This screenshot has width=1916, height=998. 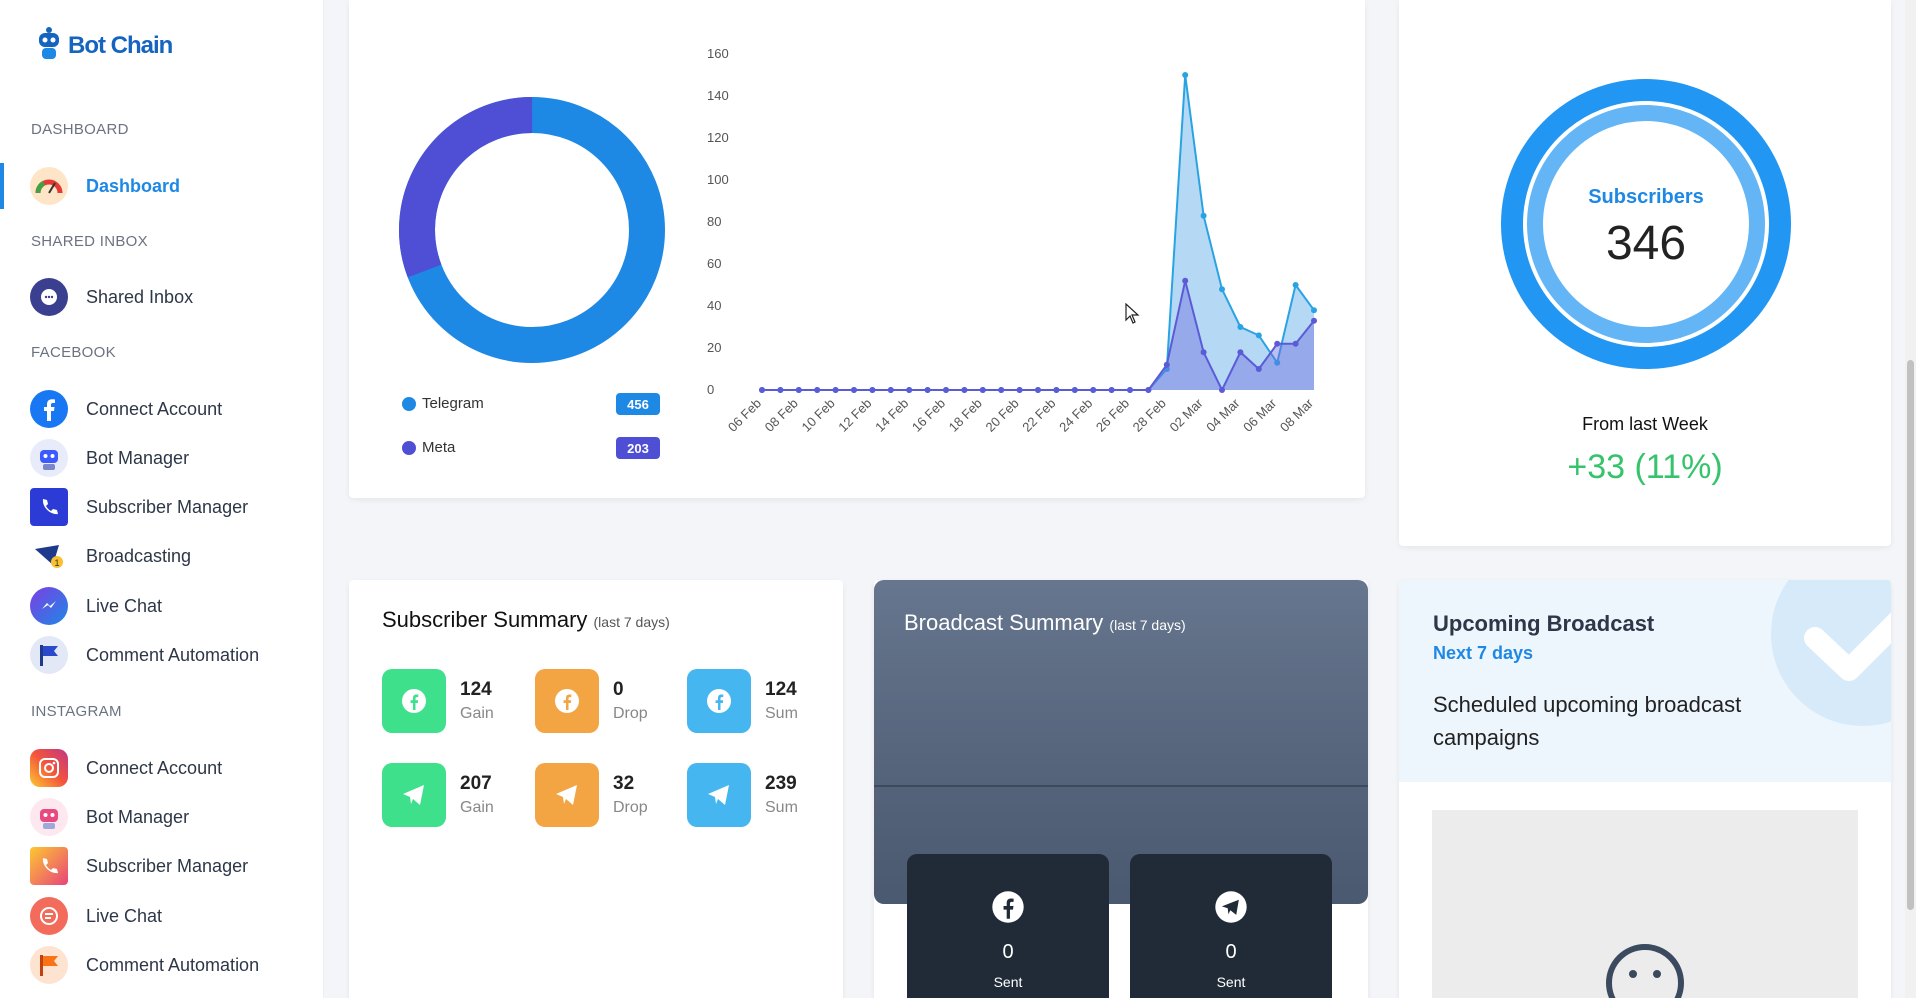 I want to click on section-facebook: FACEBOOK, so click(x=73, y=352).